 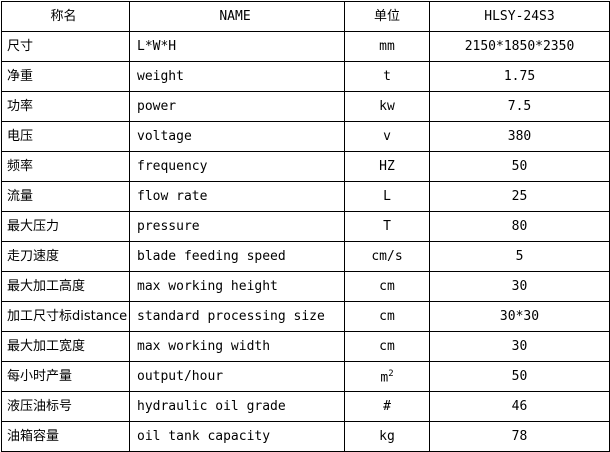 What do you see at coordinates (387, 136) in the screenshot?
I see `cell-unit: v` at bounding box center [387, 136].